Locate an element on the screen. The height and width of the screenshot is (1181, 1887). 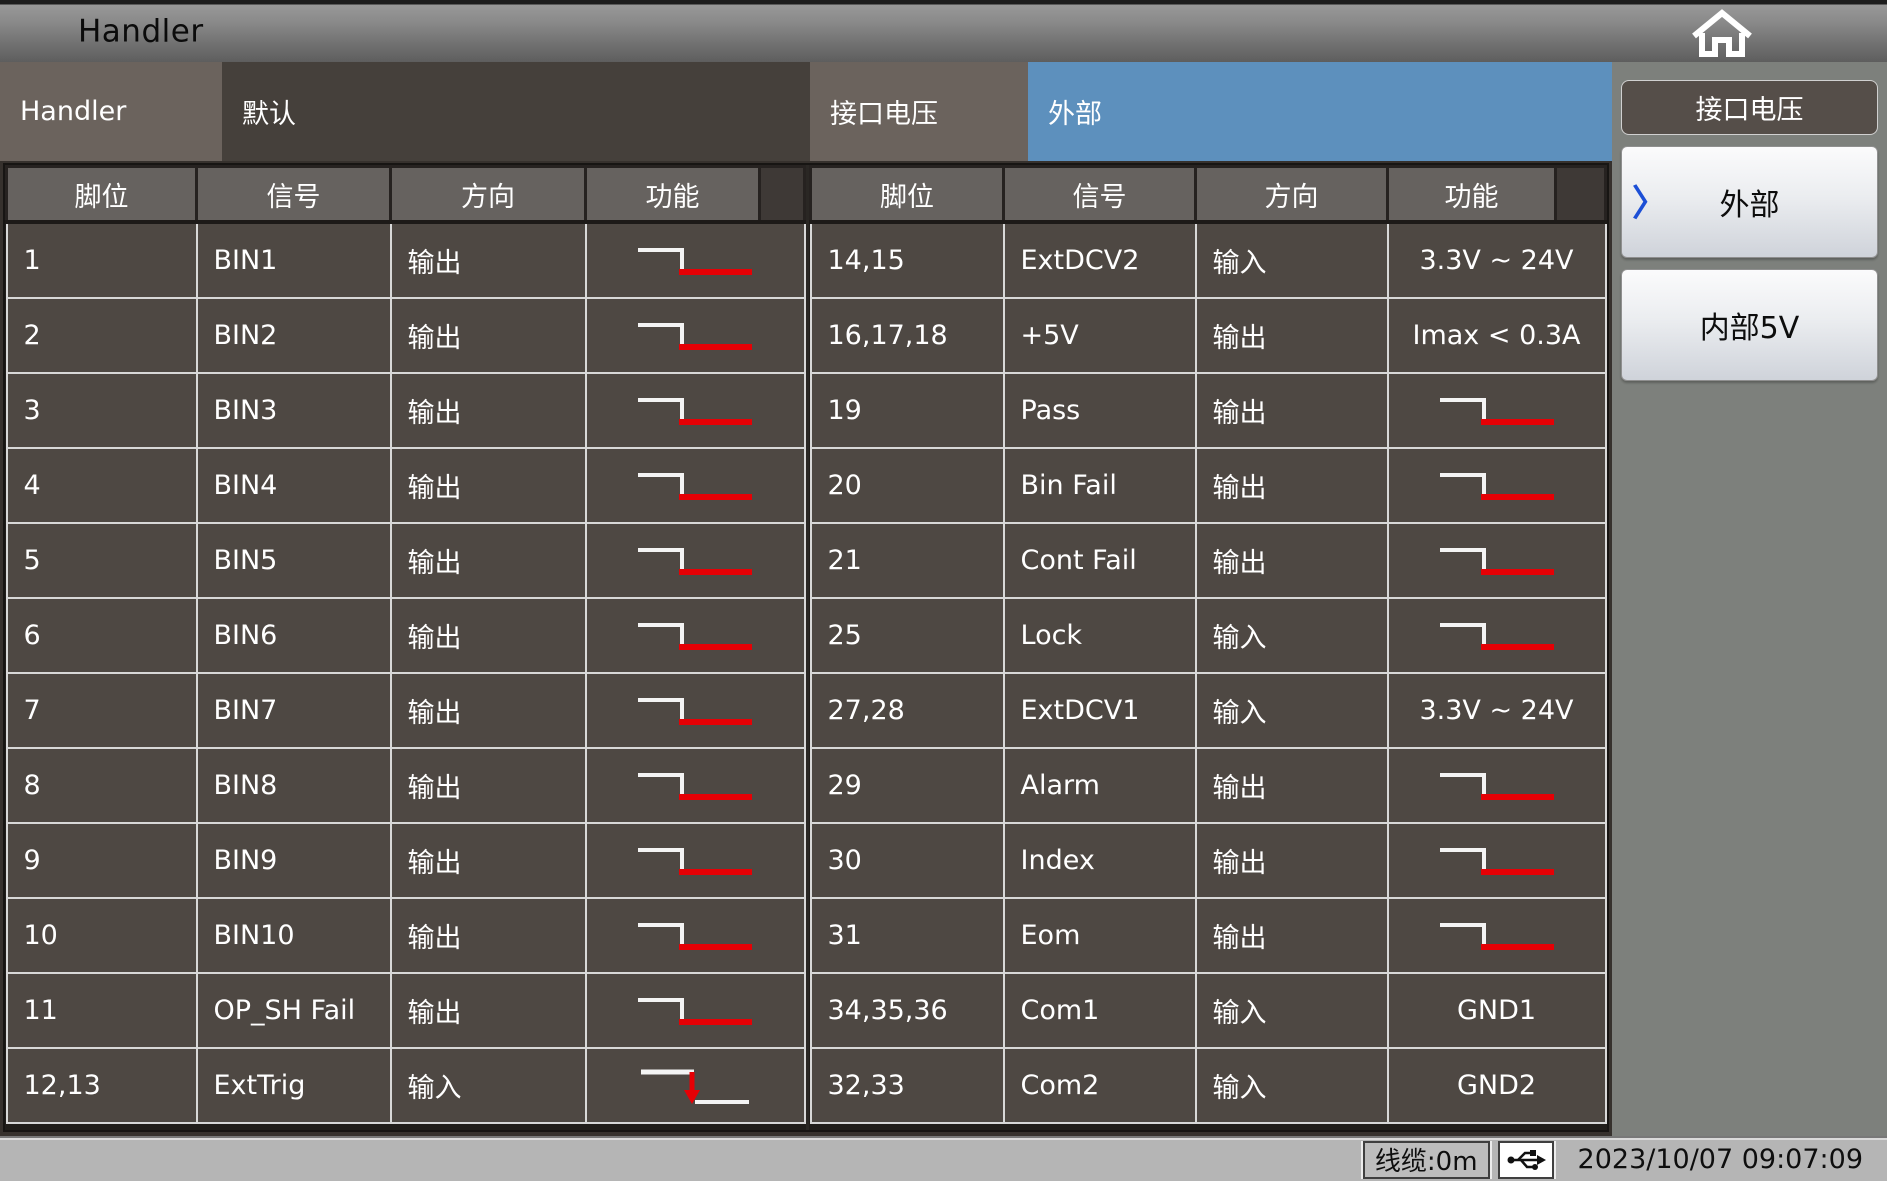
sidebar-option-button: 〉 外部 is located at coordinates (1749, 202).